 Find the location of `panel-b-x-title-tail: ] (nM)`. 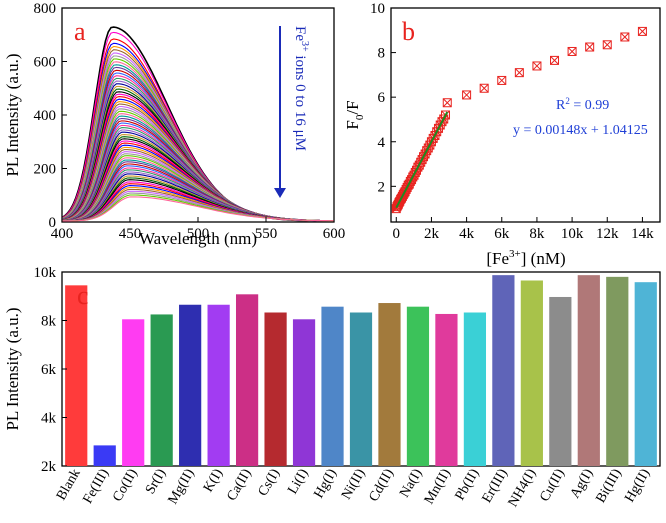

panel-b-x-title-tail: ] (nM) is located at coordinates (543, 258).